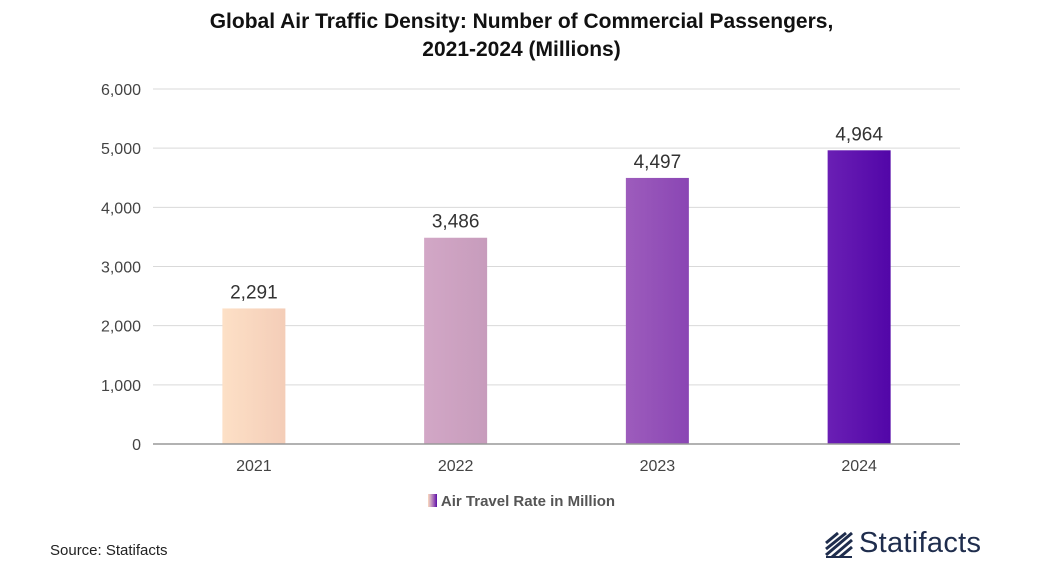 The image size is (1043, 587). Describe the element at coordinates (456, 222) in the screenshot. I see `data-label-2022: 3,486` at that location.